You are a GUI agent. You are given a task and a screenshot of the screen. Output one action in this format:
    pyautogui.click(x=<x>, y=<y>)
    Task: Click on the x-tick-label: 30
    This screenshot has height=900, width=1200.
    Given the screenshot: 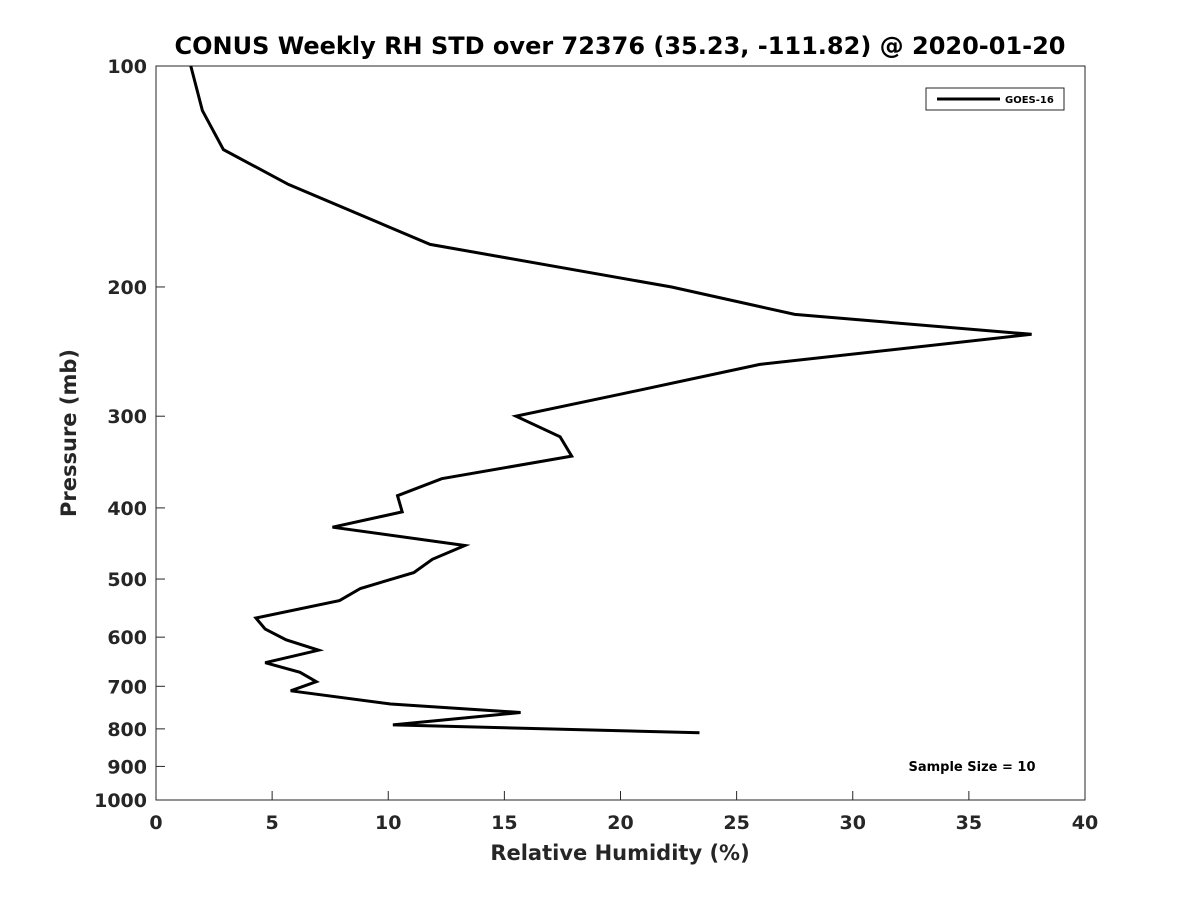 What is the action you would take?
    pyautogui.click(x=853, y=823)
    